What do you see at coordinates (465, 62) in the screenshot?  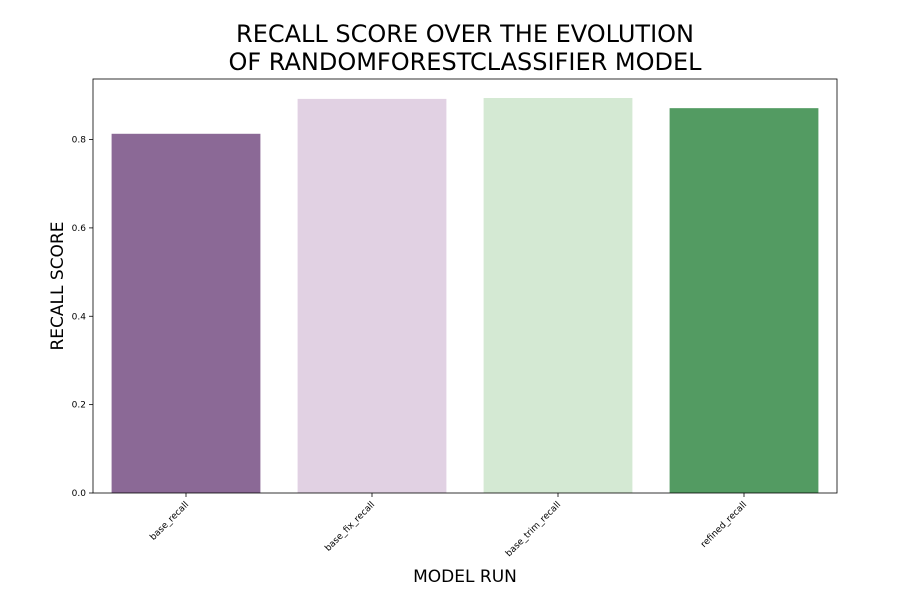 I see `chart-title-line-2: OF RANDOMFORESTCLASSIFIER MODEL` at bounding box center [465, 62].